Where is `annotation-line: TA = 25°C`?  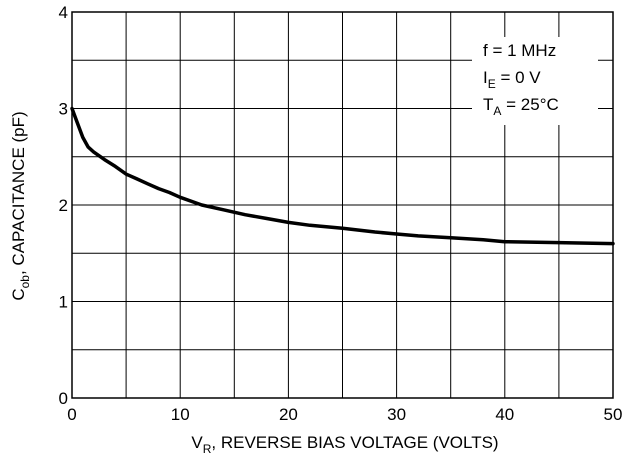 annotation-line: TA = 25°C is located at coordinates (521, 106).